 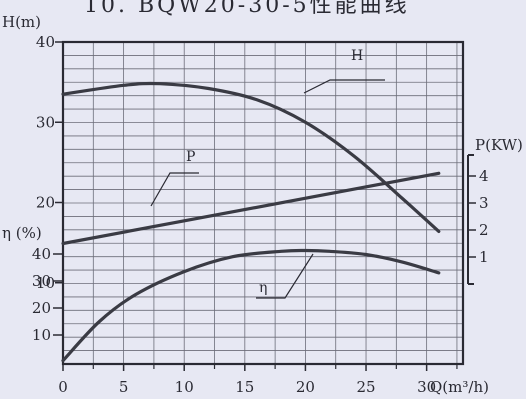 I want to click on efficiency-tick-label: 20, so click(x=41, y=308).